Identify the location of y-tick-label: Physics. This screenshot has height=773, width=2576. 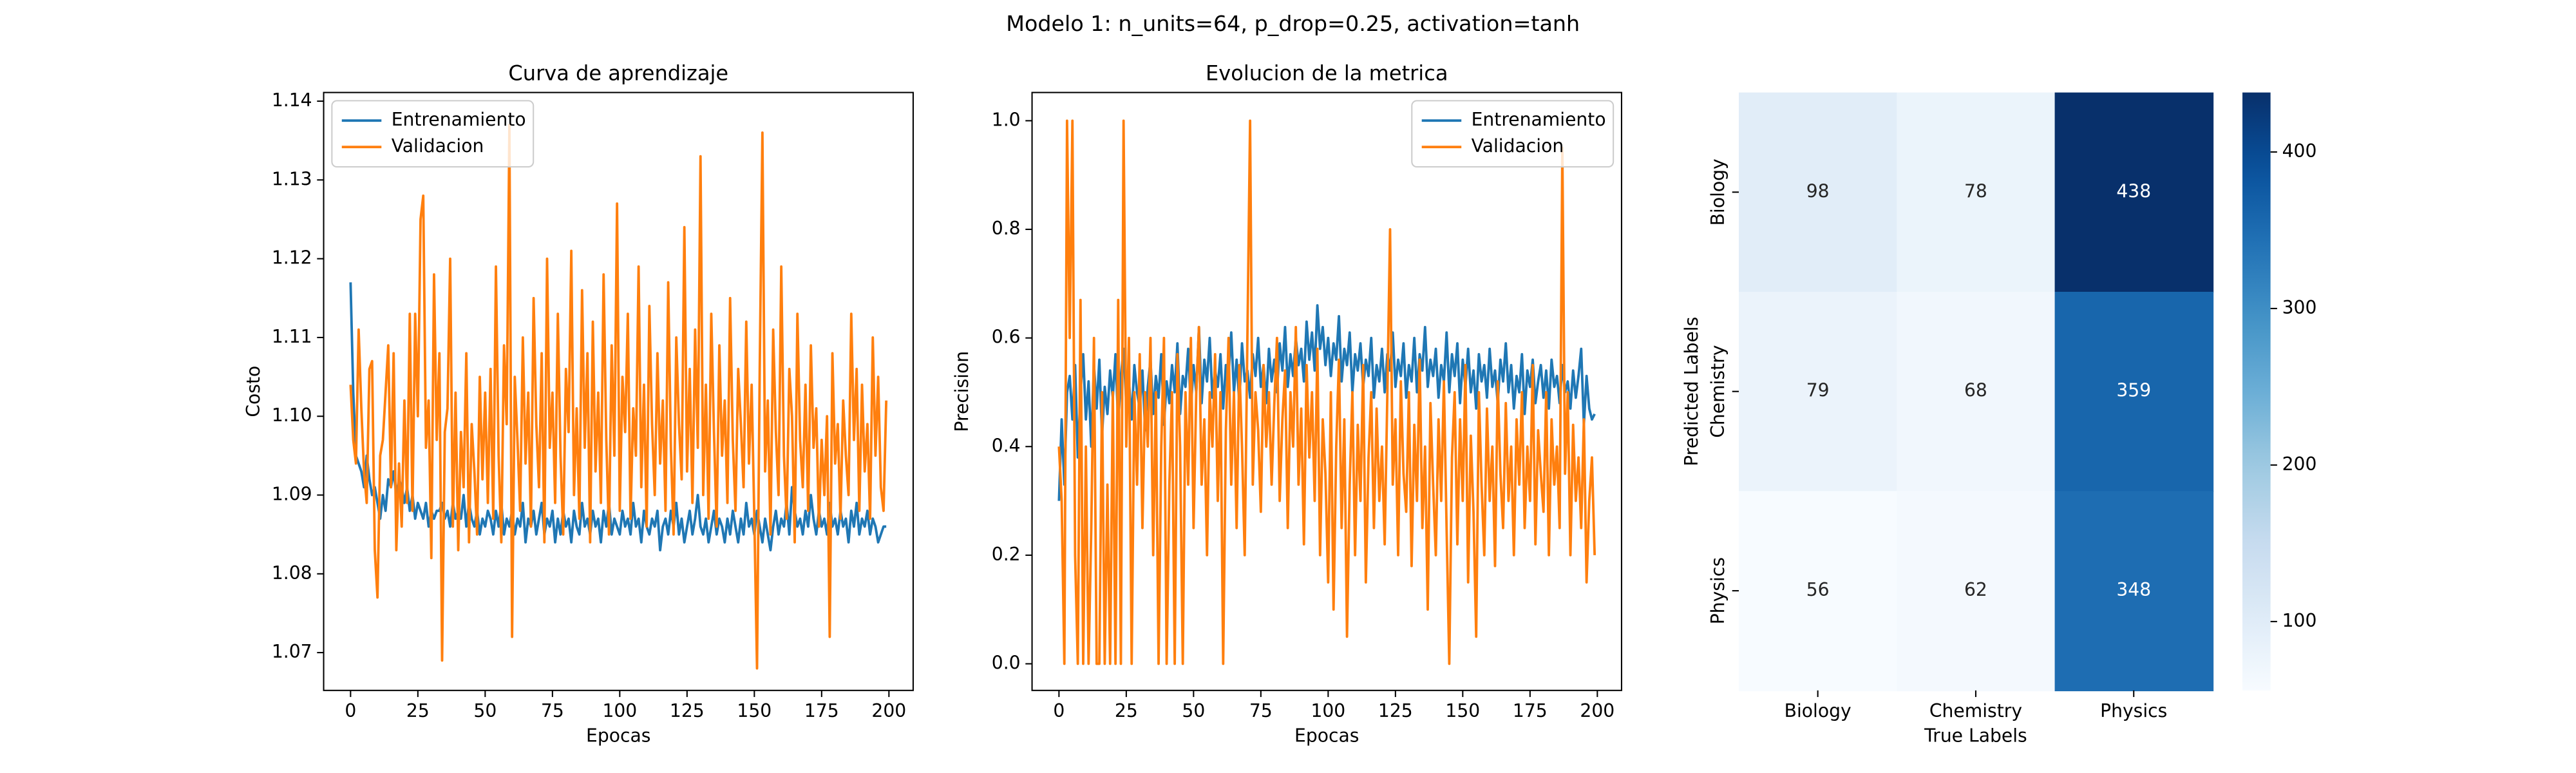
(1717, 590).